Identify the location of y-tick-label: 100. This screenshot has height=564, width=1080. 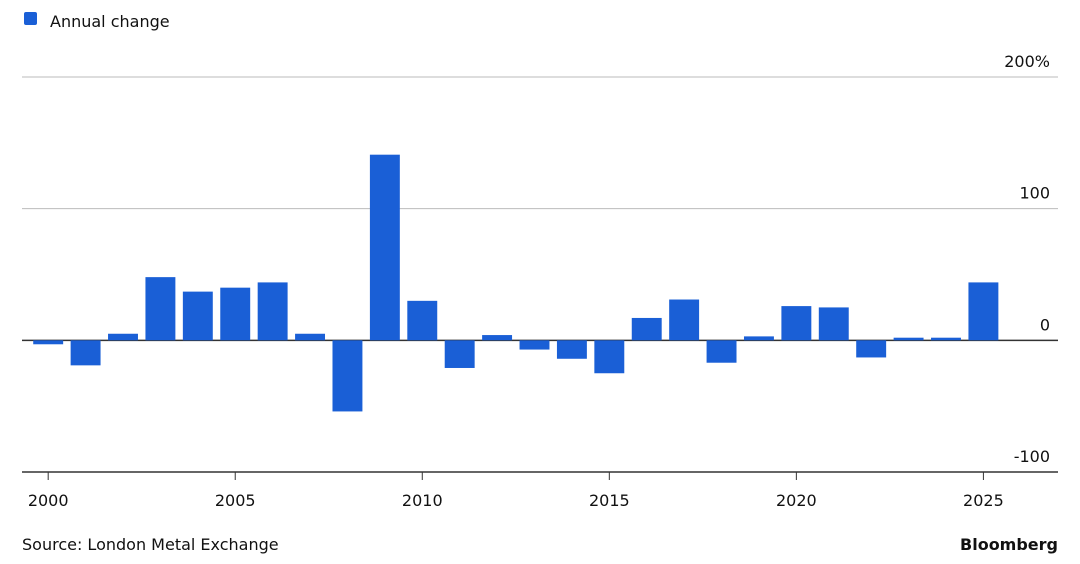
(1034, 193).